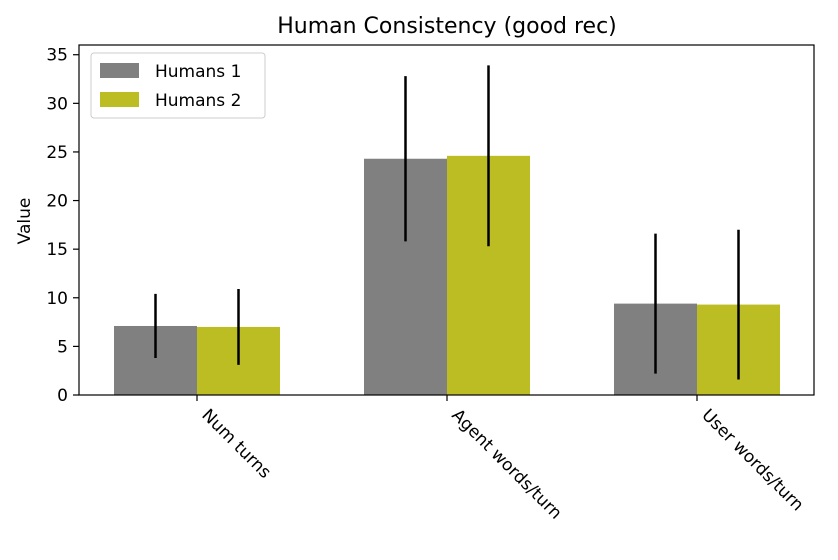  I want to click on y-tick-label: 25, so click(57, 153).